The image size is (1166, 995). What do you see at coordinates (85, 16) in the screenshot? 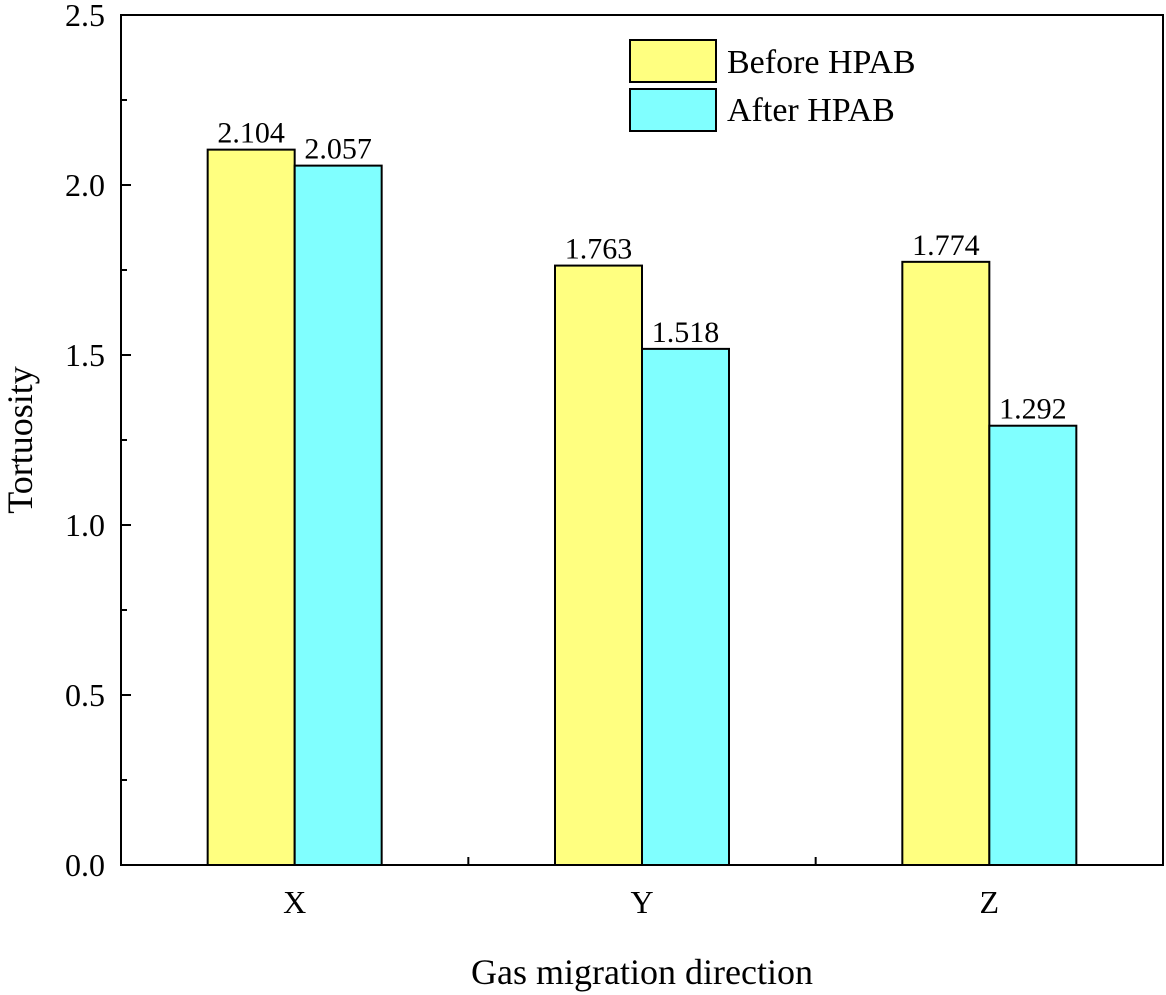
I see `y-tick-label: 2.5` at bounding box center [85, 16].